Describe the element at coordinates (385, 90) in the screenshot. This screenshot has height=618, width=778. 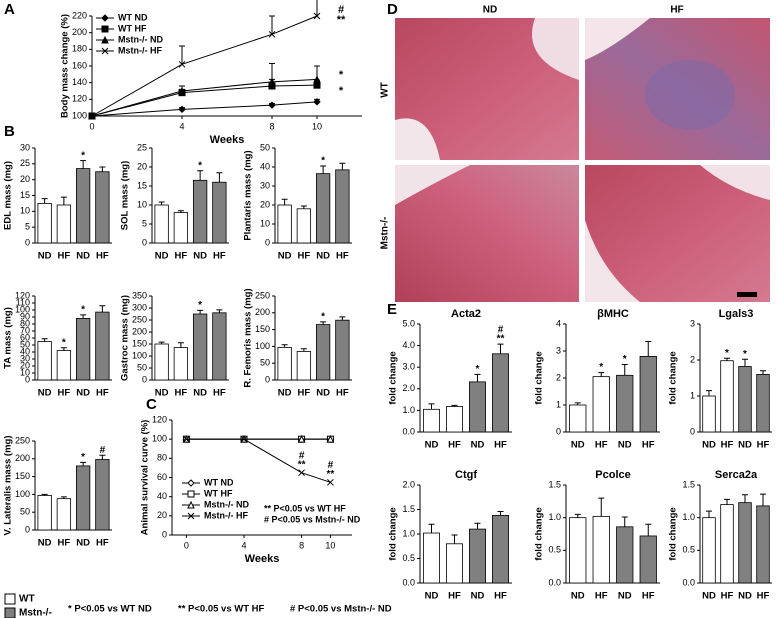
I see `row-label: WT` at that location.